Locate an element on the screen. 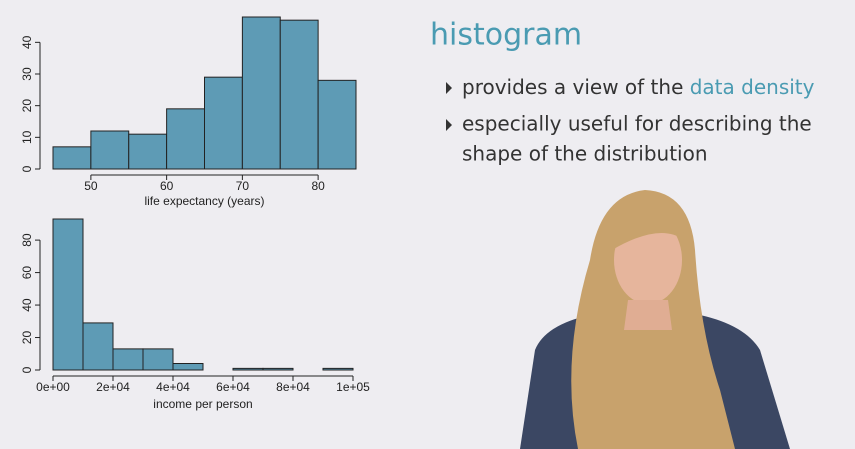  bullet-text: provides a view of the is located at coordinates (576, 87).